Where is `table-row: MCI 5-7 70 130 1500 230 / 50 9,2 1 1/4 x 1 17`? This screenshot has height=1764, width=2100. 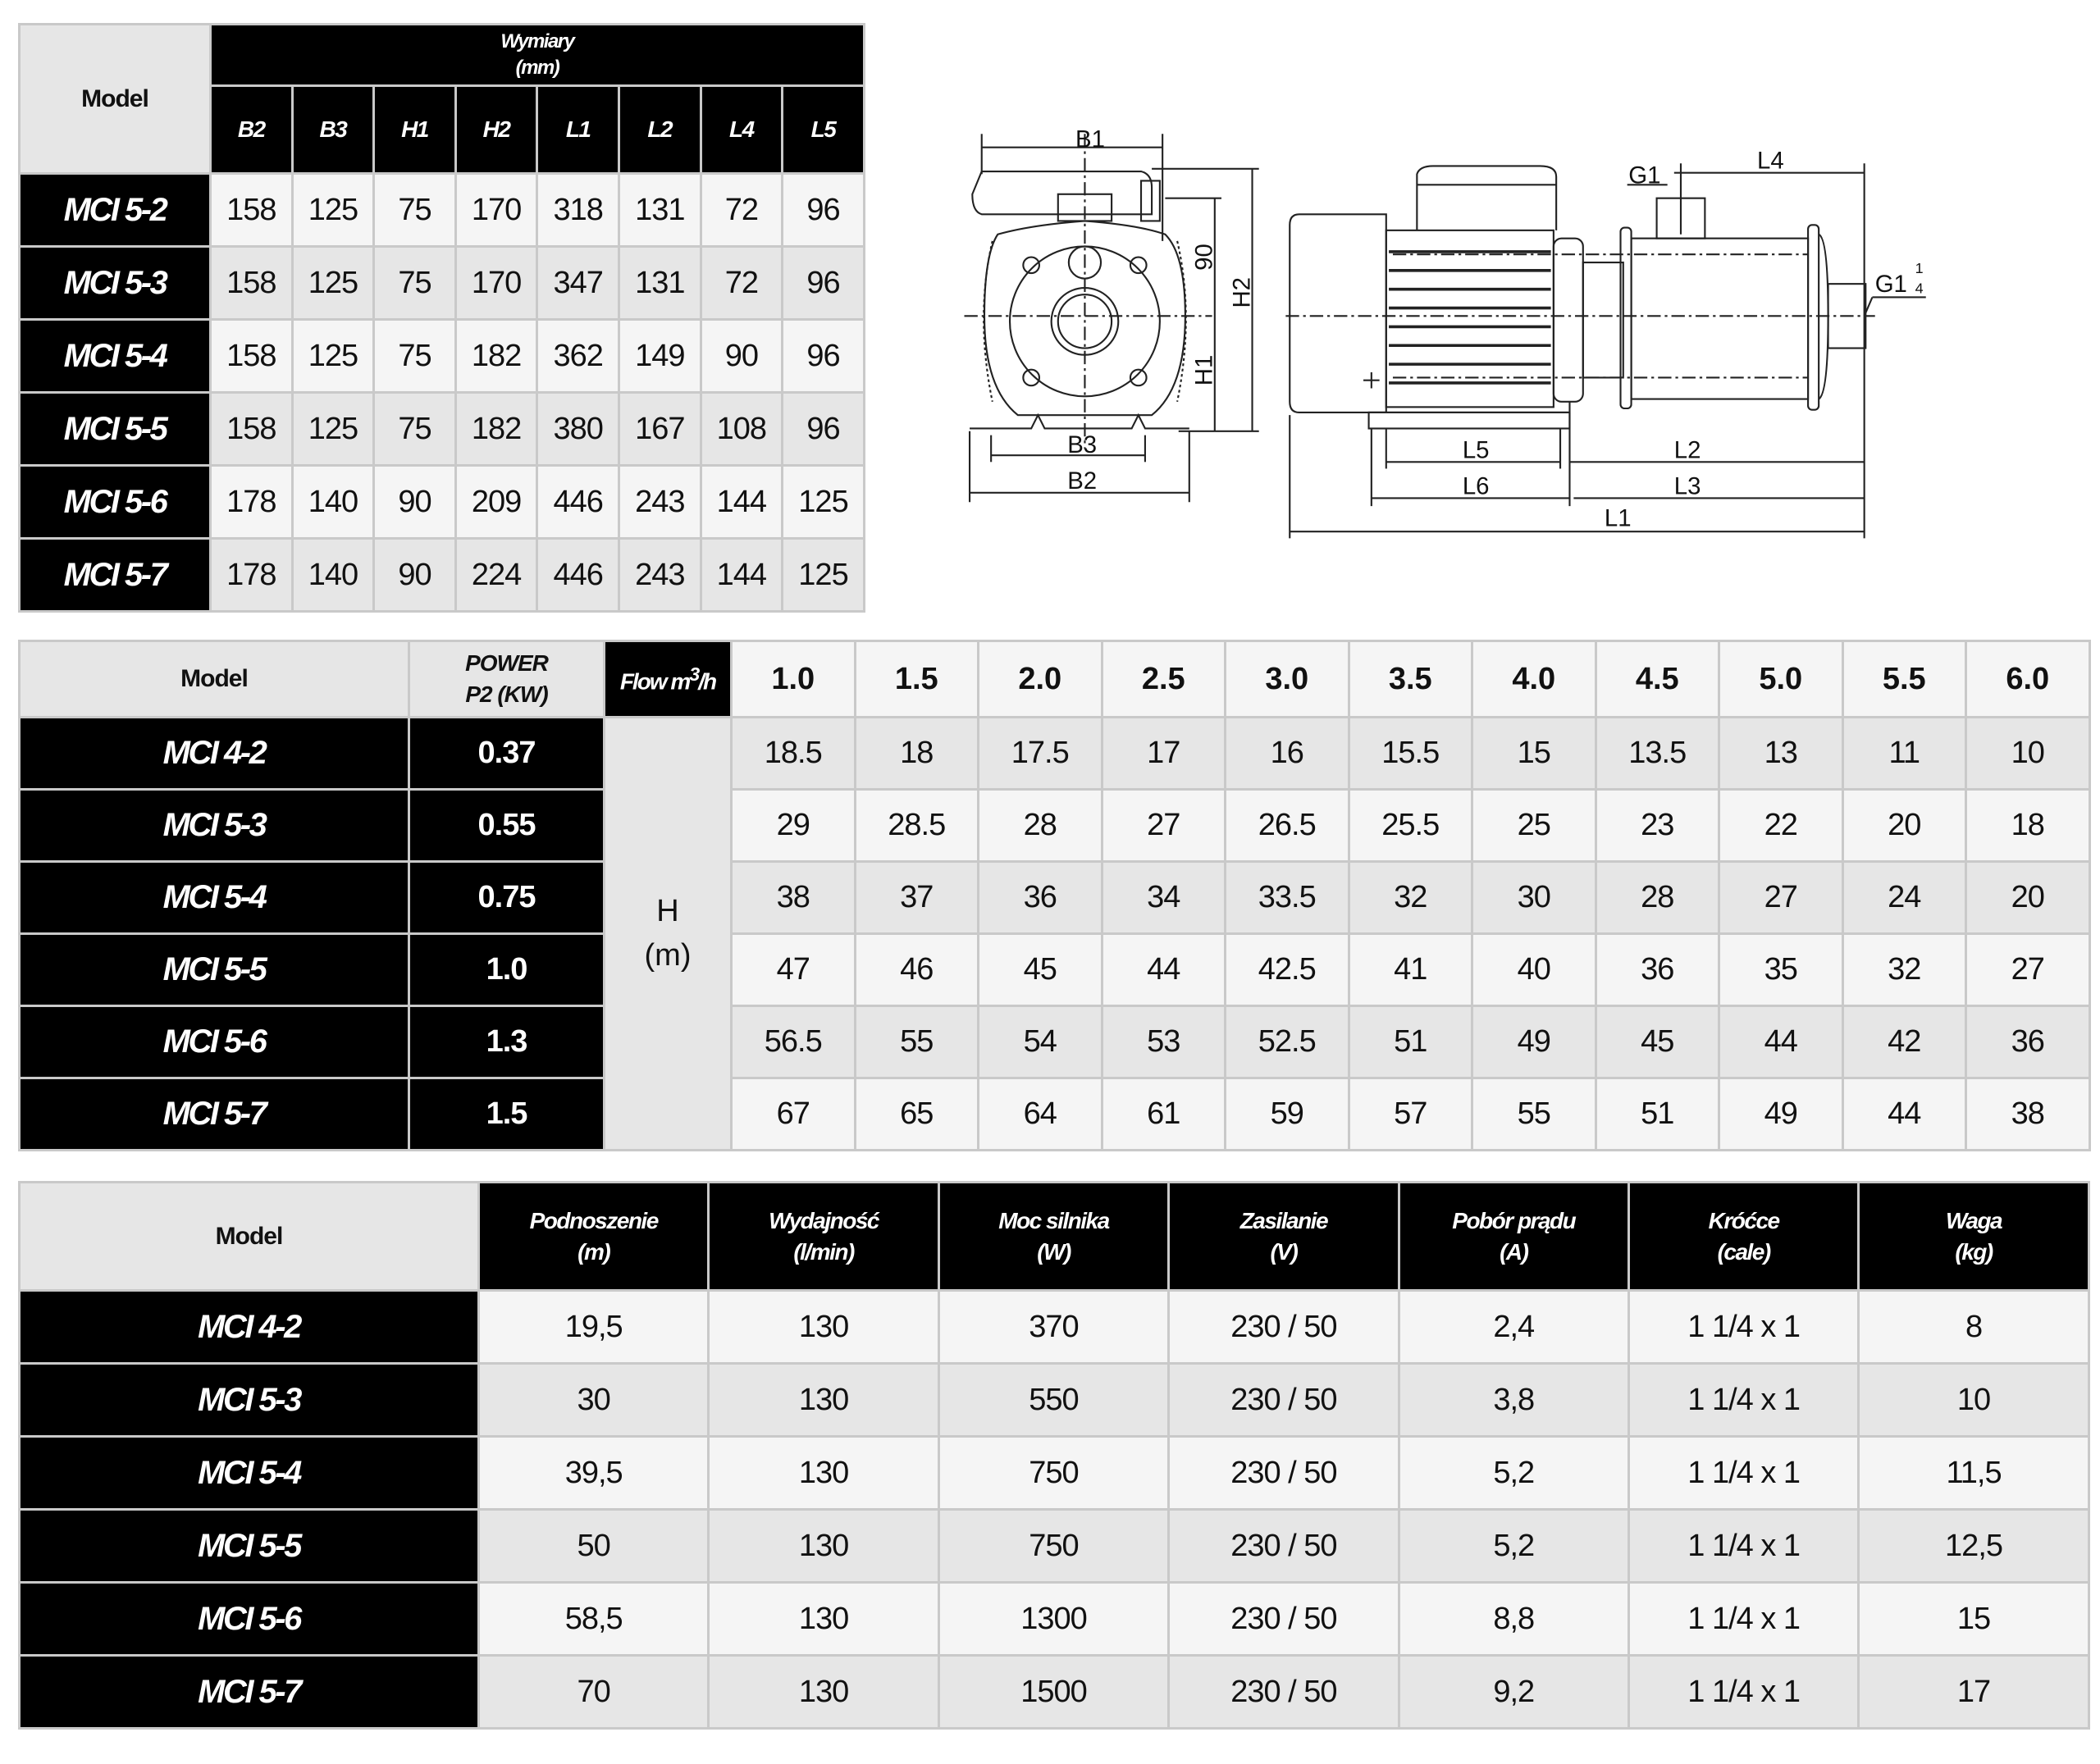
table-row: MCI 5-7 70 130 1500 230 / 50 9,2 1 1/4 x 1 17 is located at coordinates (1054, 1692).